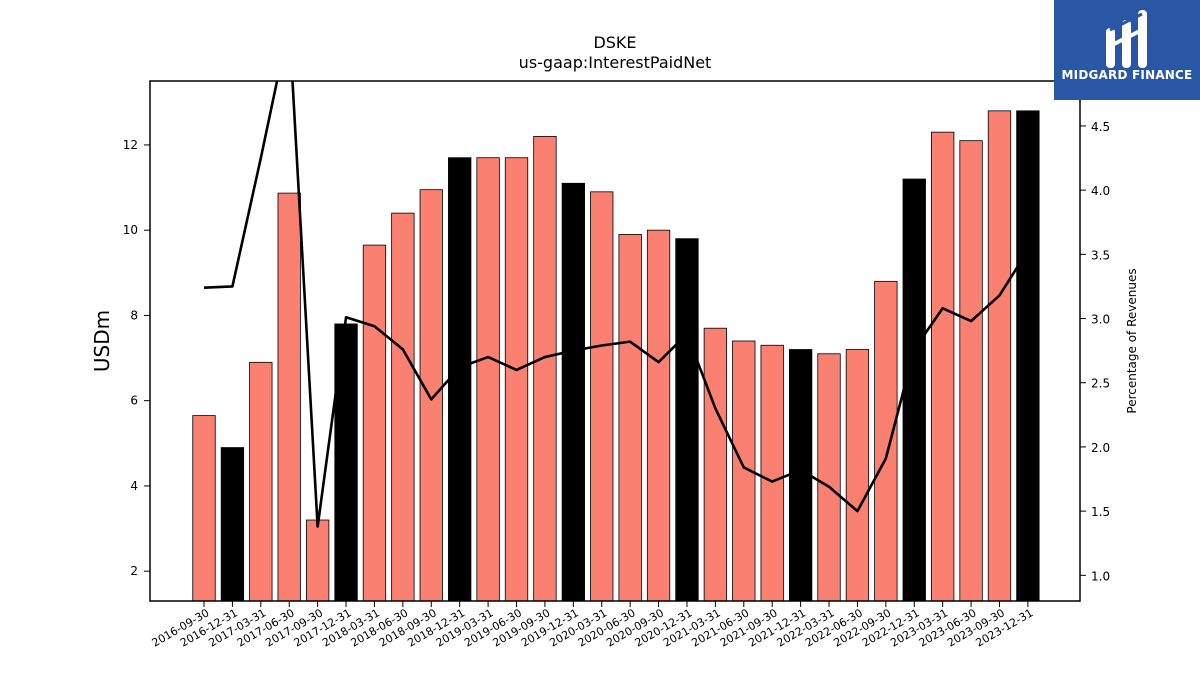 The height and width of the screenshot is (675, 1200). I want to click on y-tick-right-label: 2.5, so click(1100, 384).